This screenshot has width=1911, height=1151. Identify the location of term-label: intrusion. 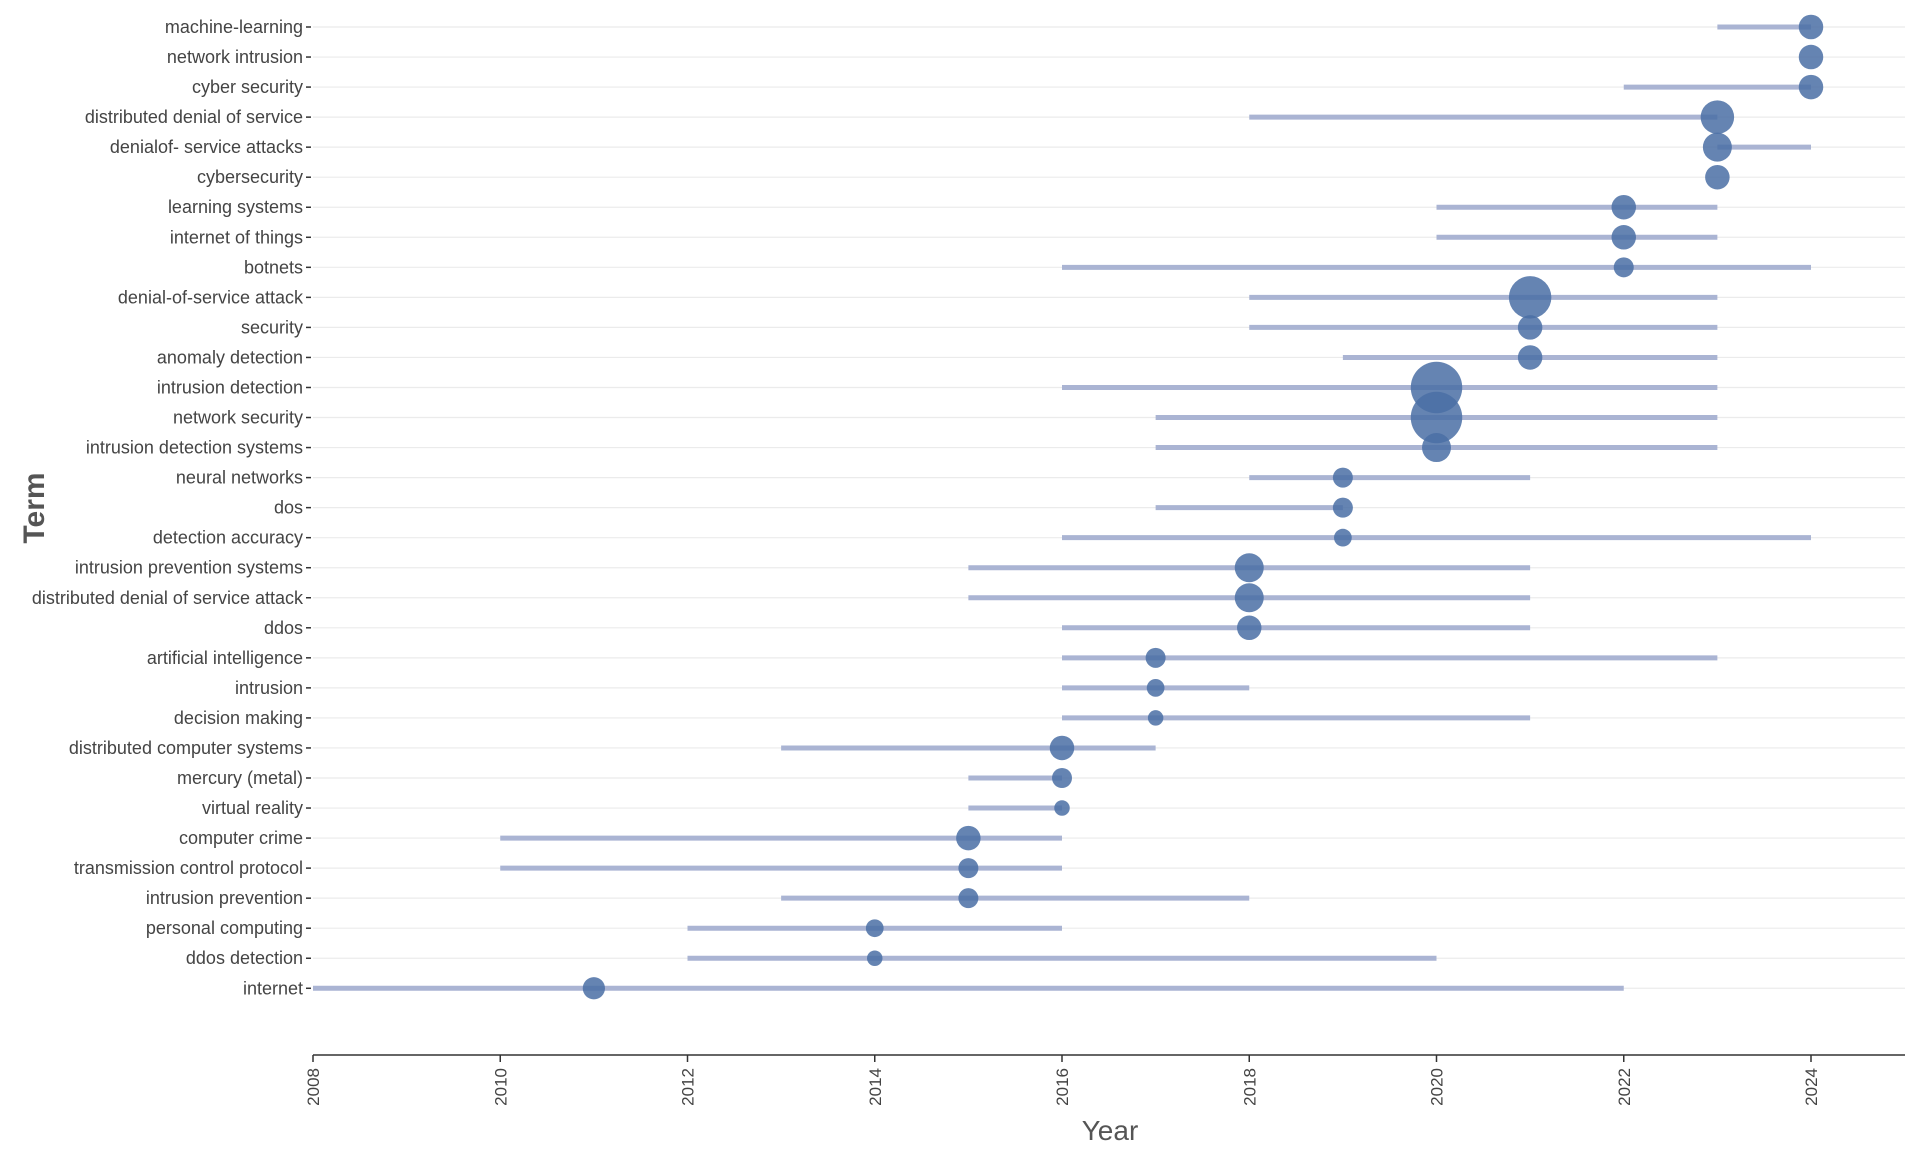
(269, 688).